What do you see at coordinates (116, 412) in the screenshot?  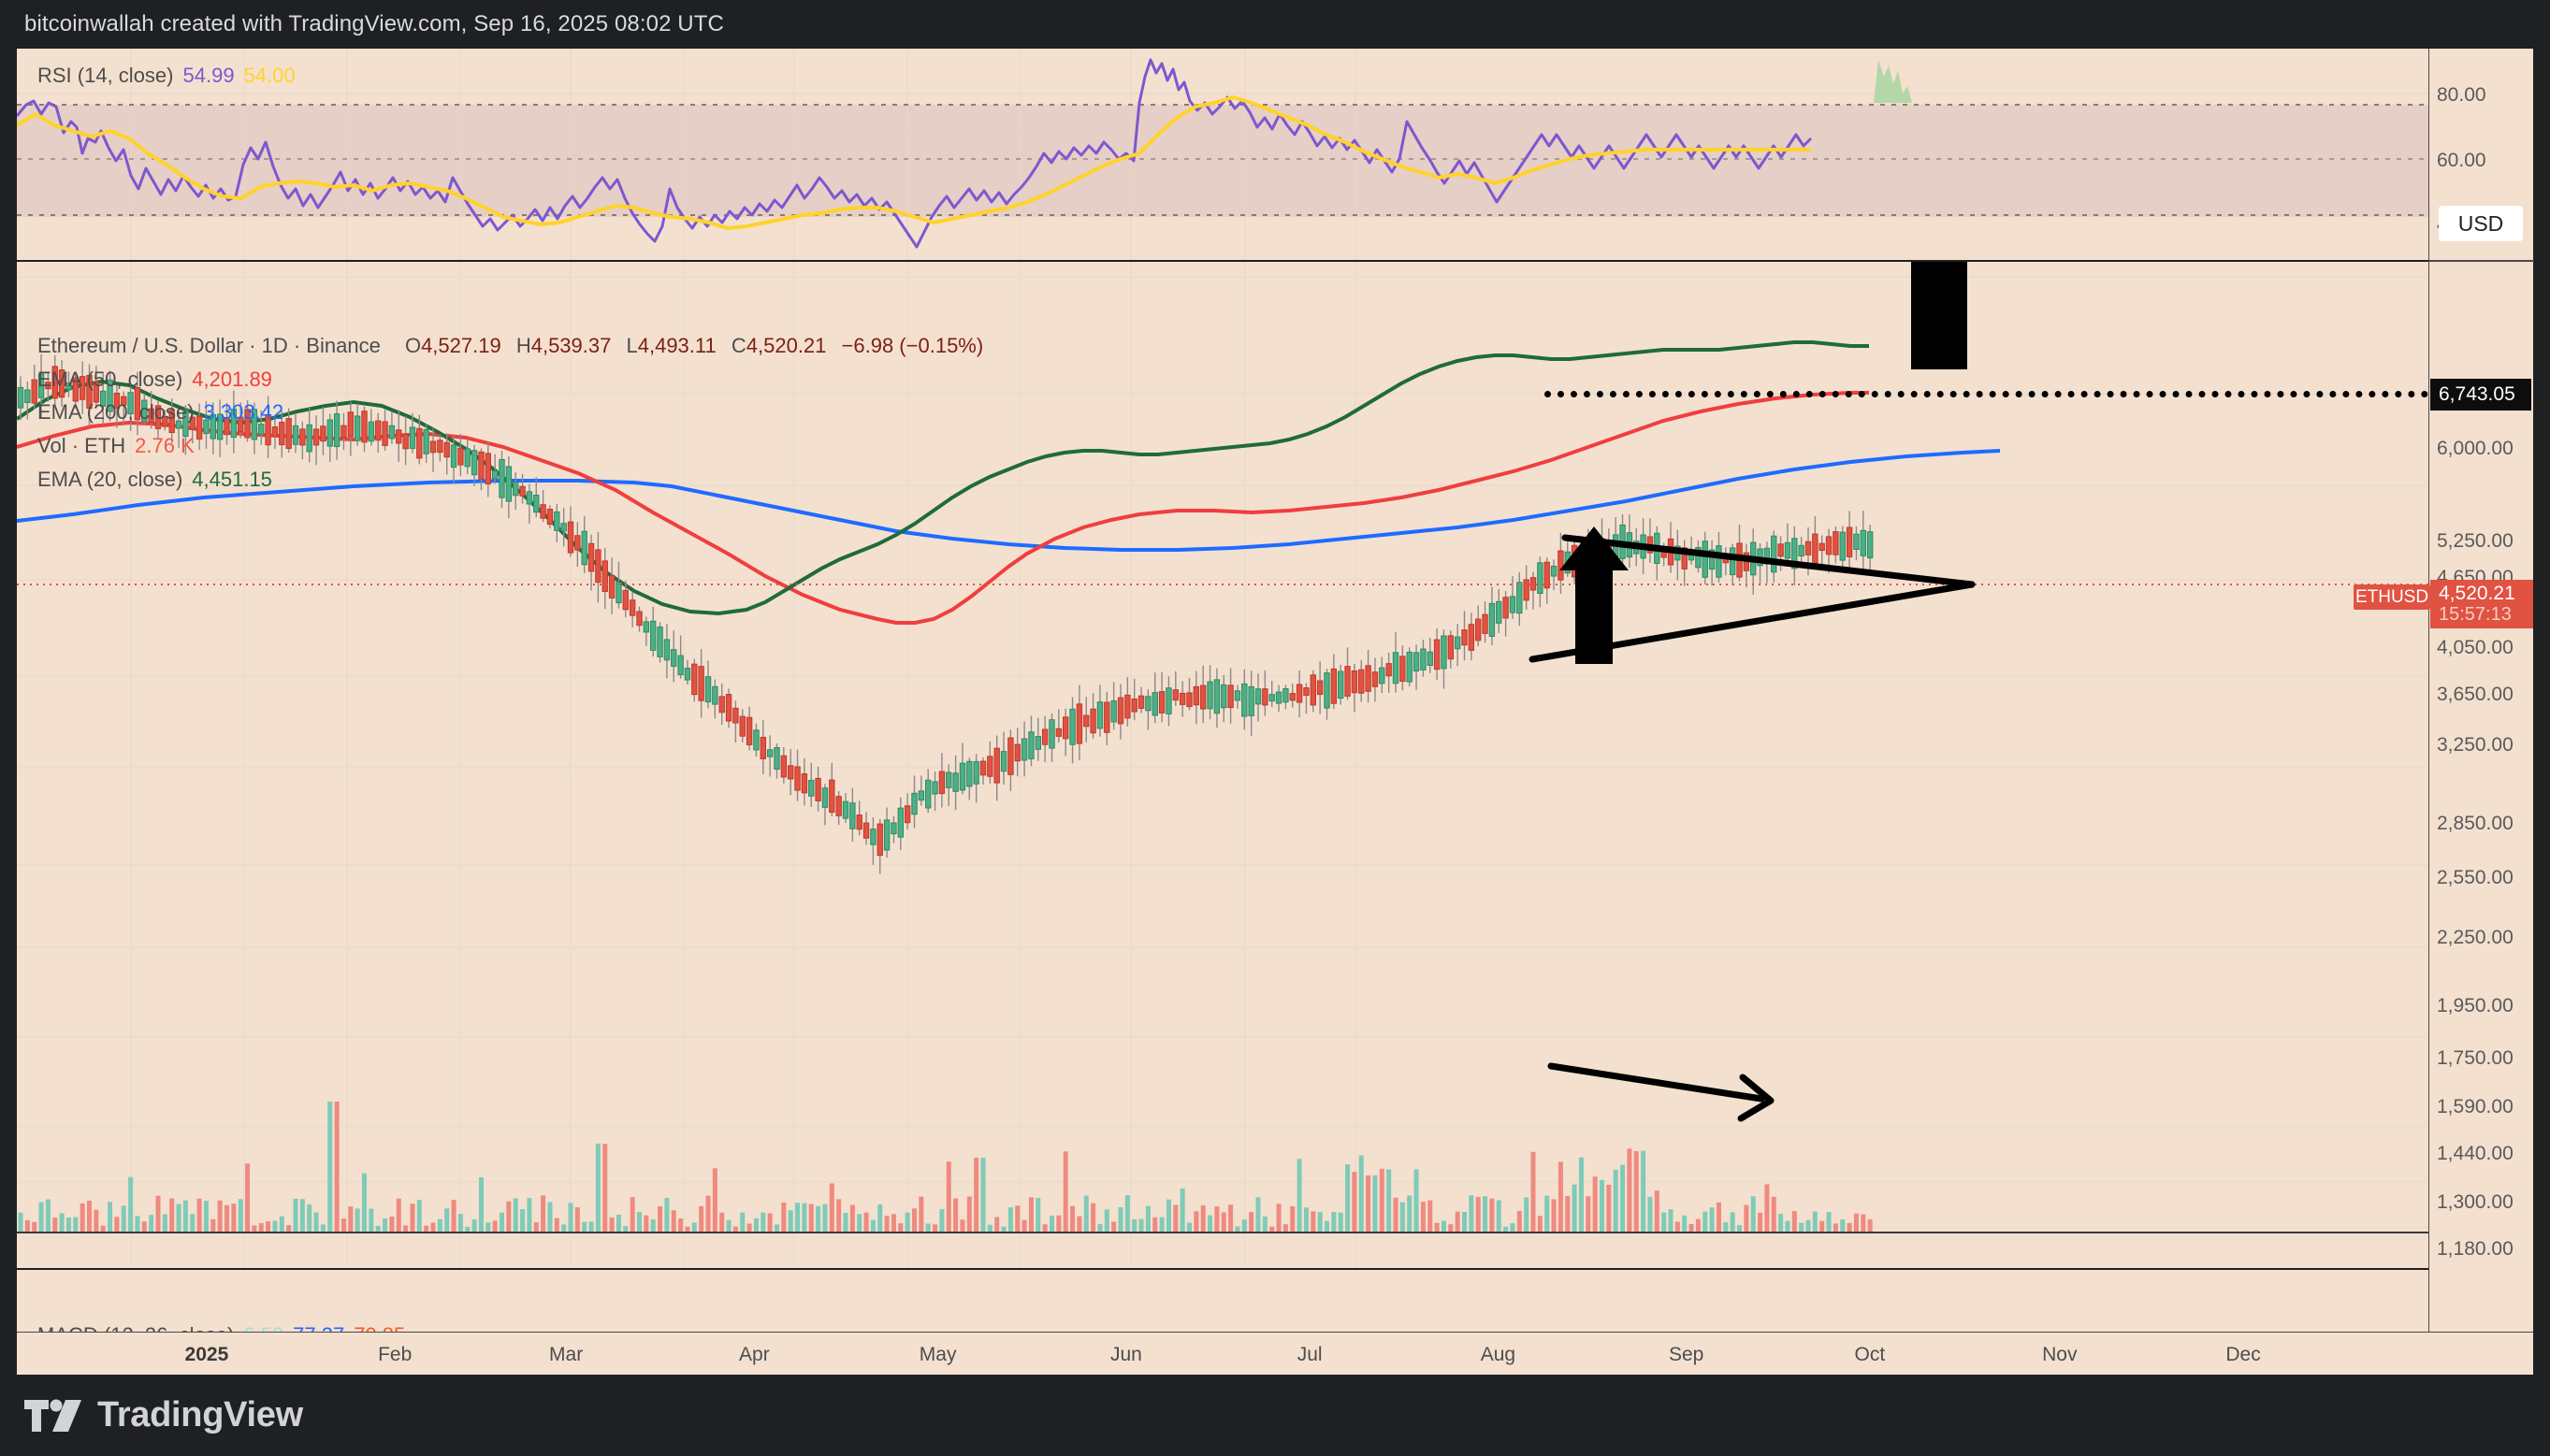 I see `ema200-title: EMA (200, close)` at bounding box center [116, 412].